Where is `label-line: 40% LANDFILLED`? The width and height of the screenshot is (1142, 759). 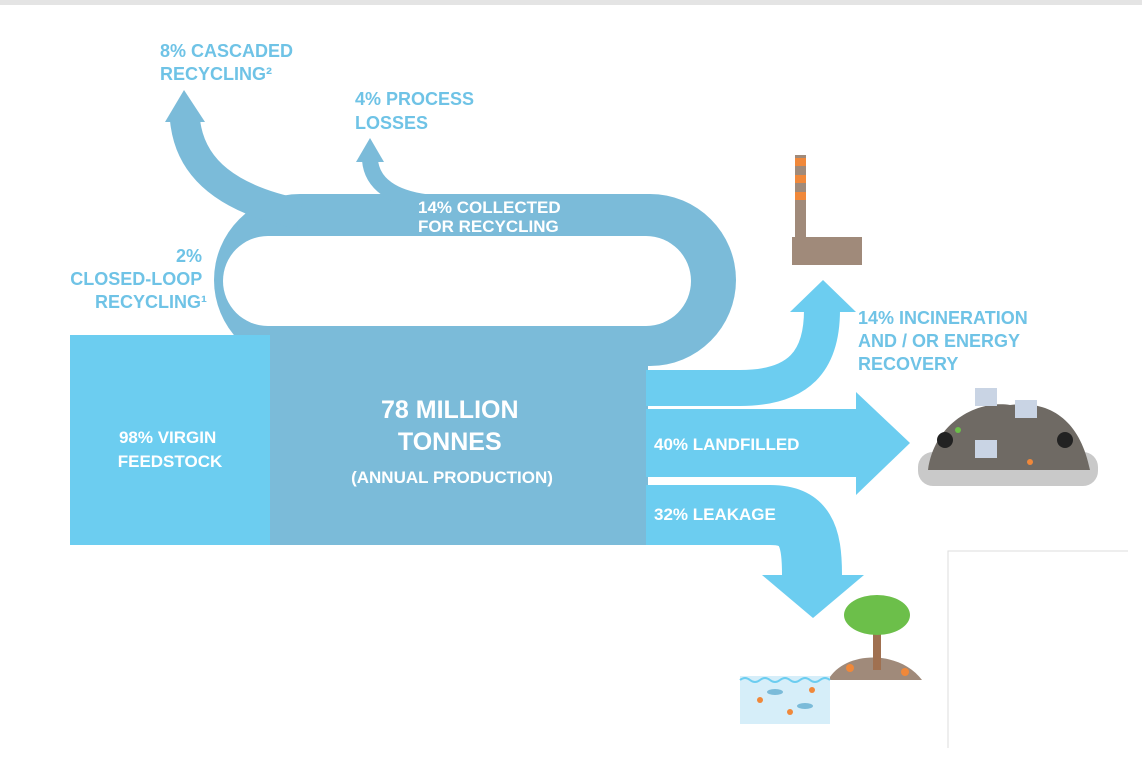
label-line: 40% LANDFILLED is located at coordinates (726, 444).